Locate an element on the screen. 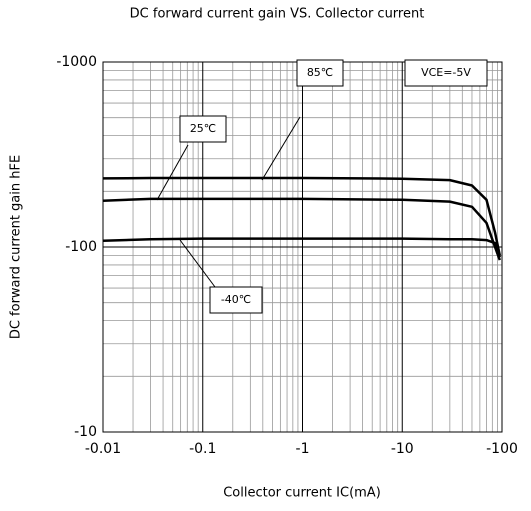 The height and width of the screenshot is (511, 531). lines is located at coordinates (302, 218).